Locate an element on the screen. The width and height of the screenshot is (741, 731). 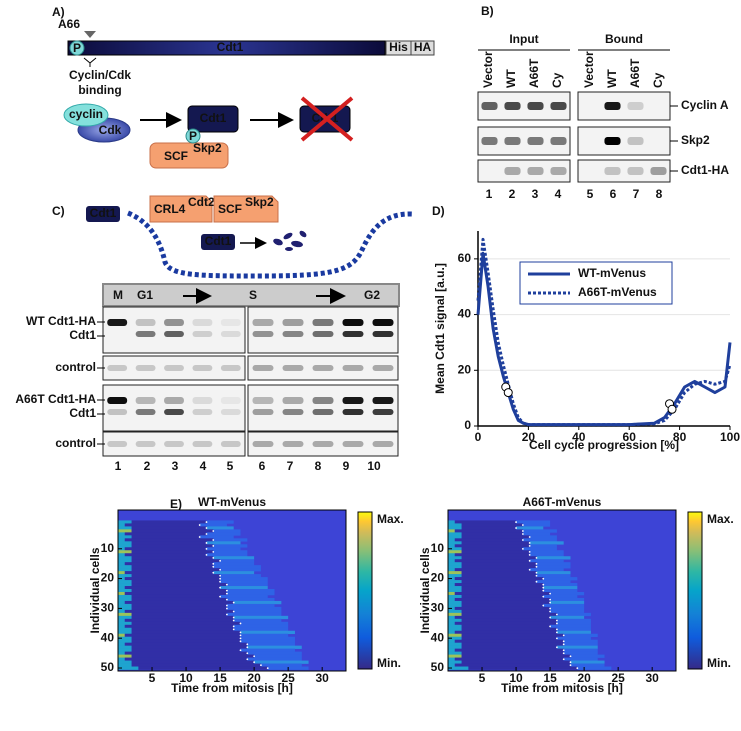
lane-label: Vector is located at coordinates (488, 69).